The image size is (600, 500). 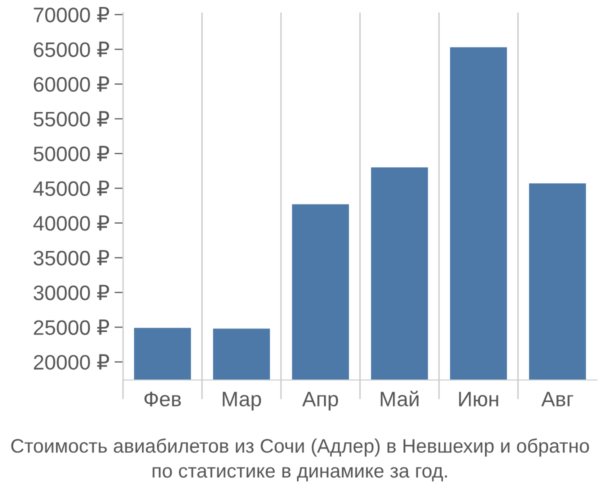 What do you see at coordinates (72, 362) in the screenshot?
I see `y-tick-label: 20000 ₽` at bounding box center [72, 362].